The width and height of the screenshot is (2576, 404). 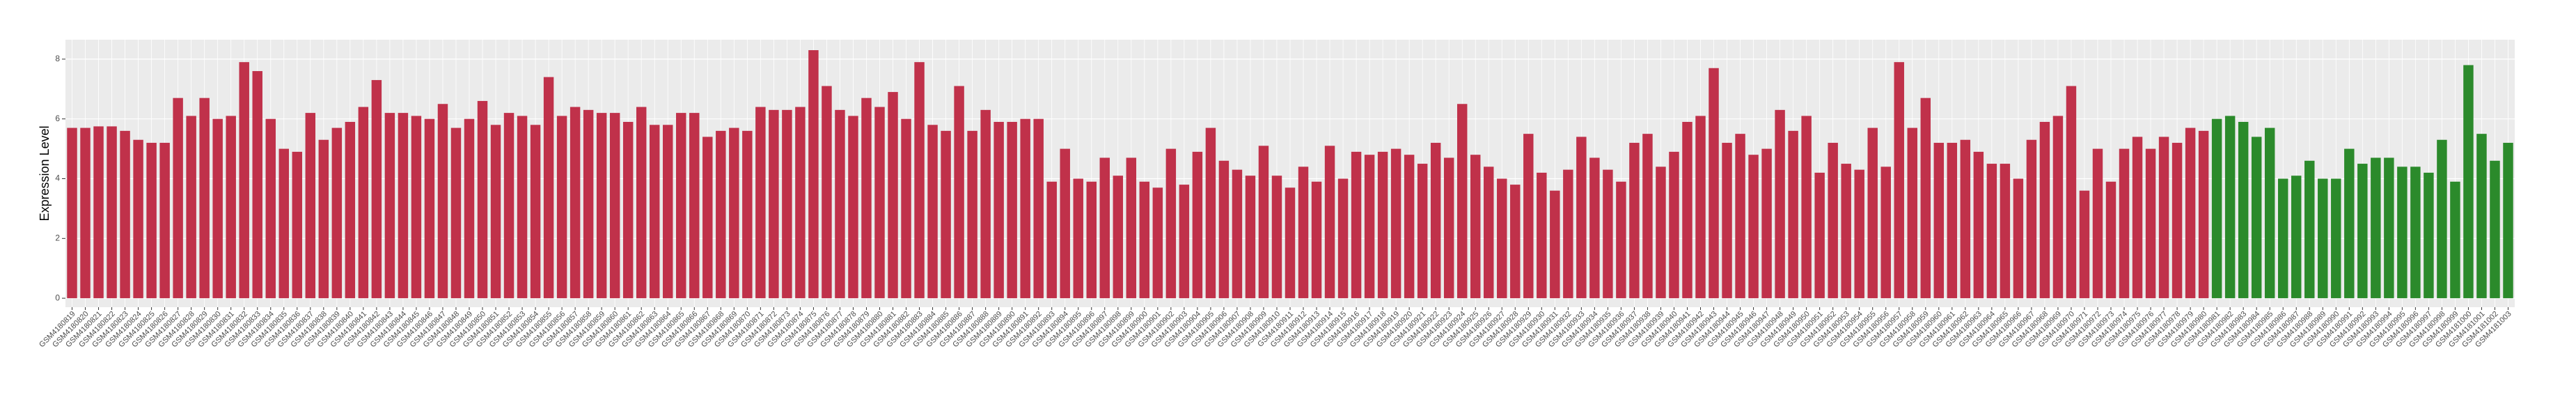 I want to click on y-axis-title: Expression Level, so click(x=45, y=173).